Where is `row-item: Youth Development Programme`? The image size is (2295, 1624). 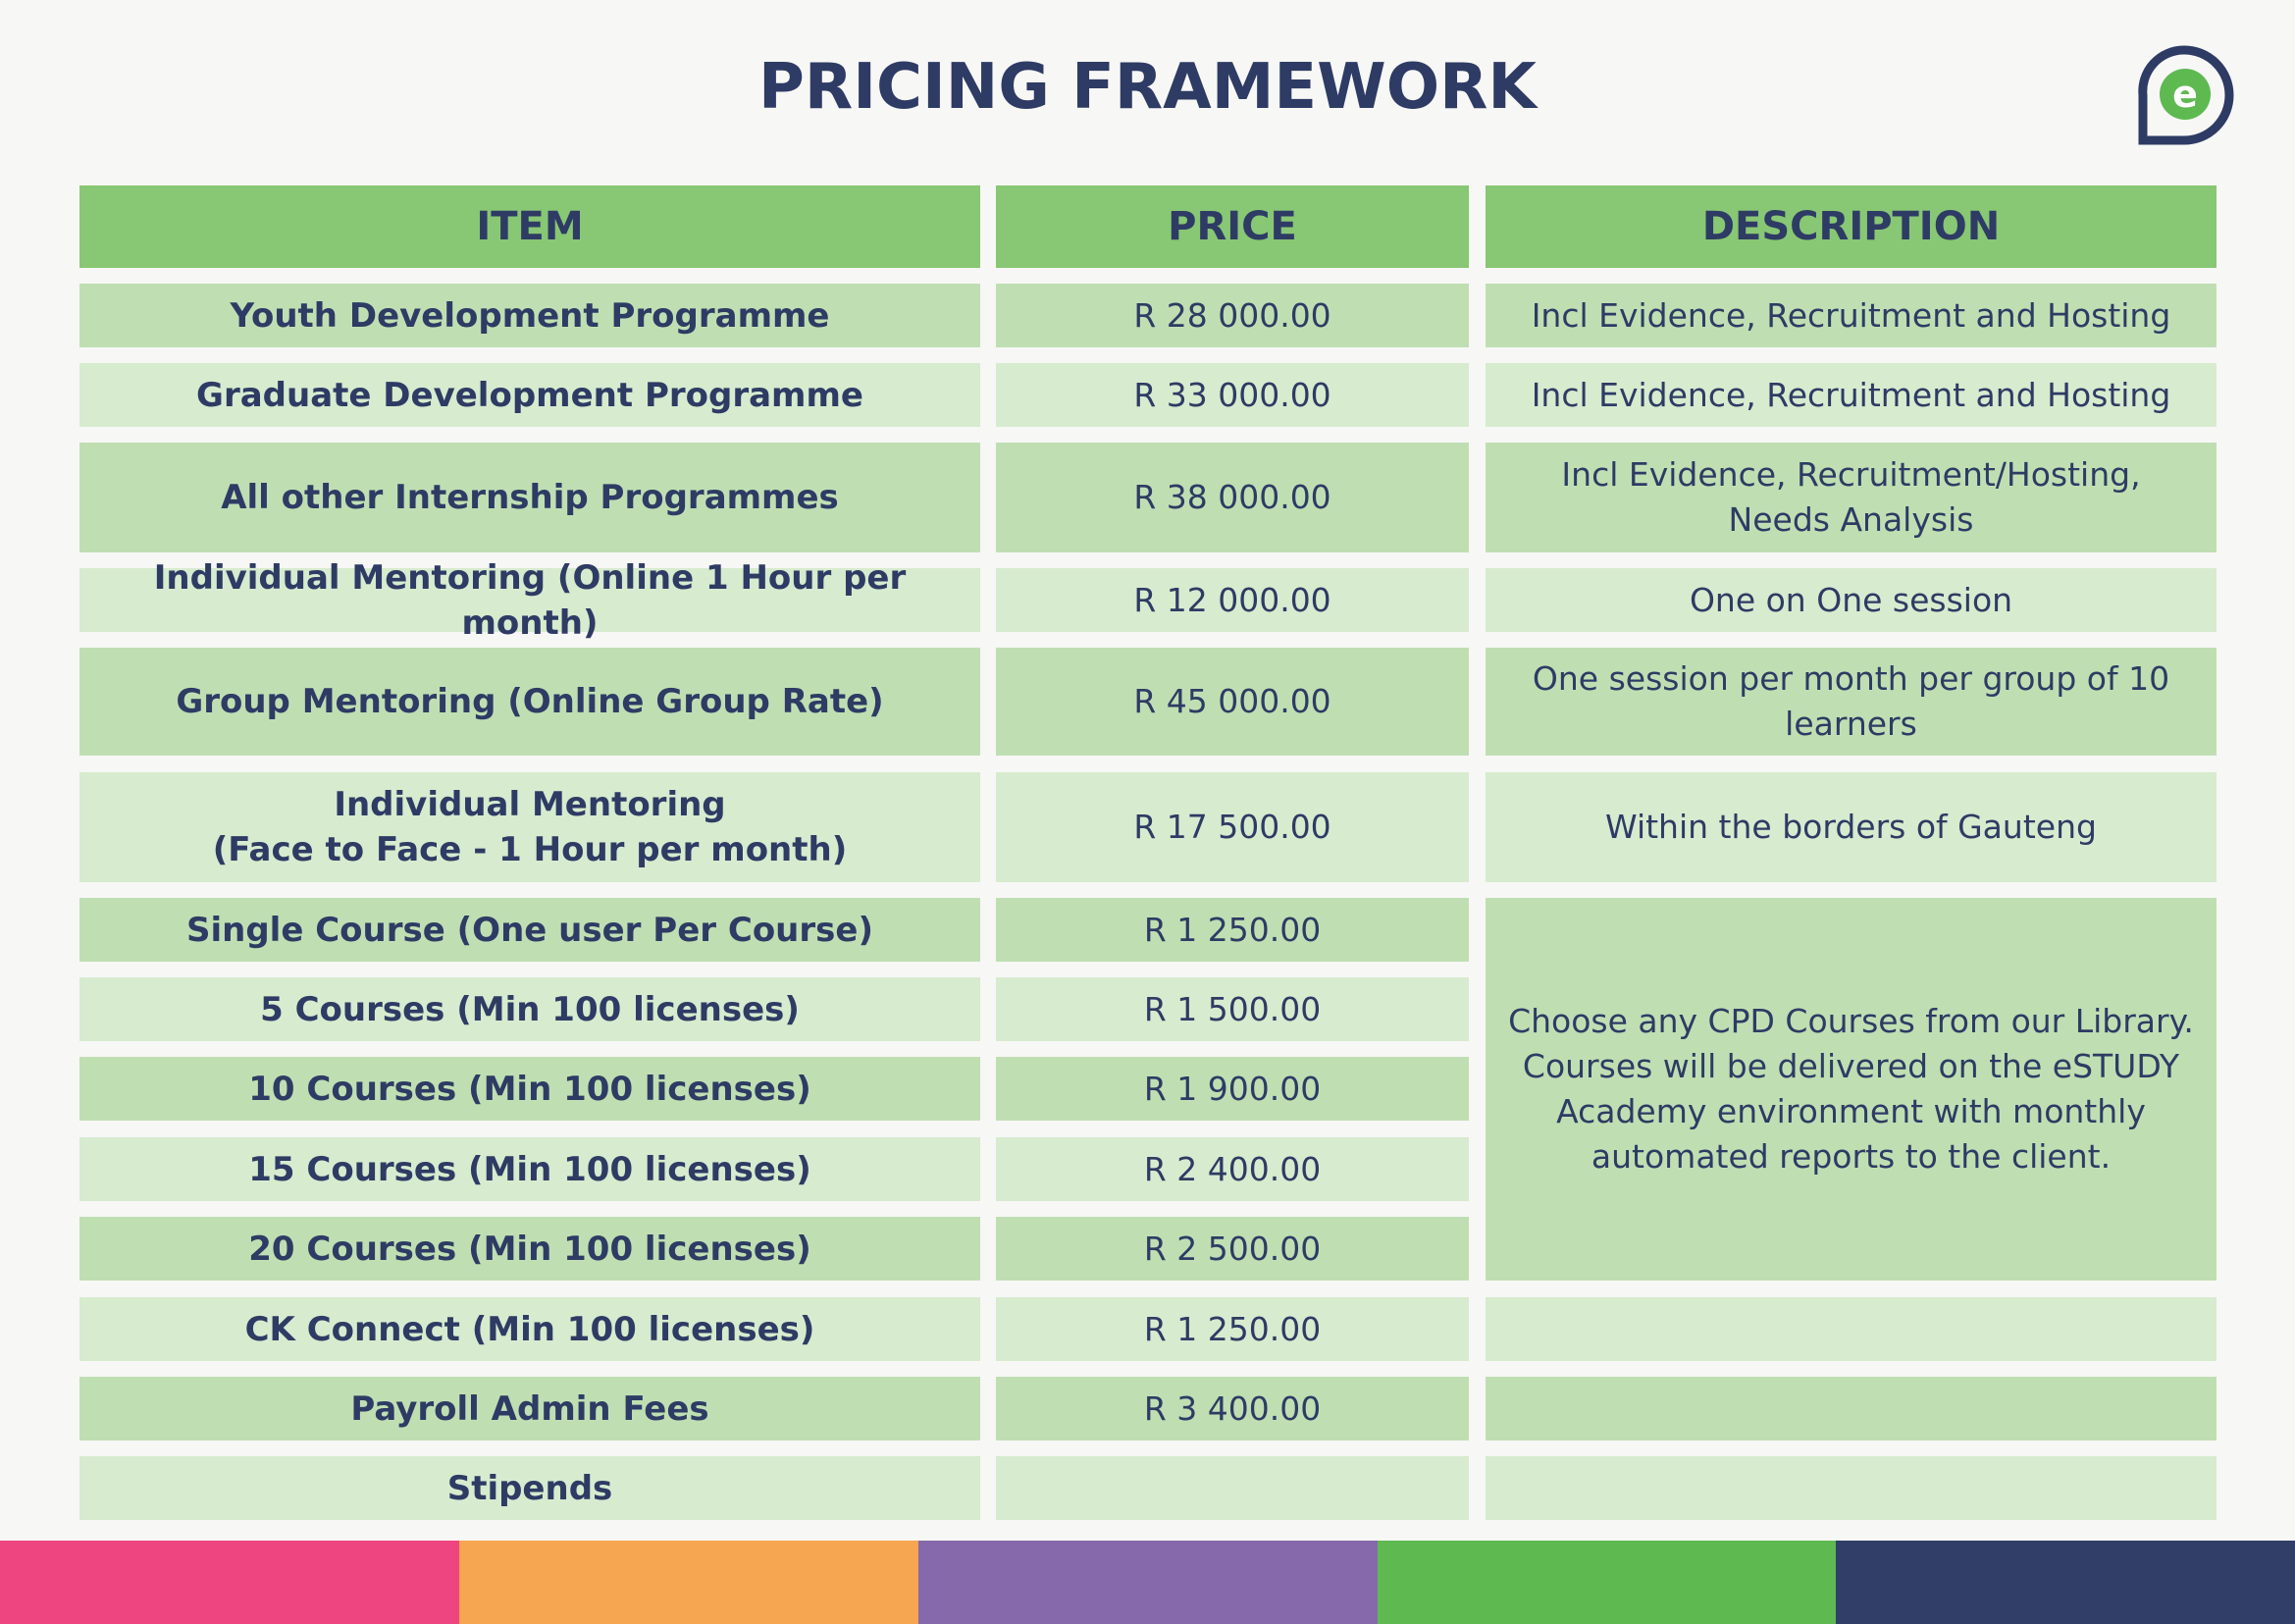 row-item: Youth Development Programme is located at coordinates (529, 315).